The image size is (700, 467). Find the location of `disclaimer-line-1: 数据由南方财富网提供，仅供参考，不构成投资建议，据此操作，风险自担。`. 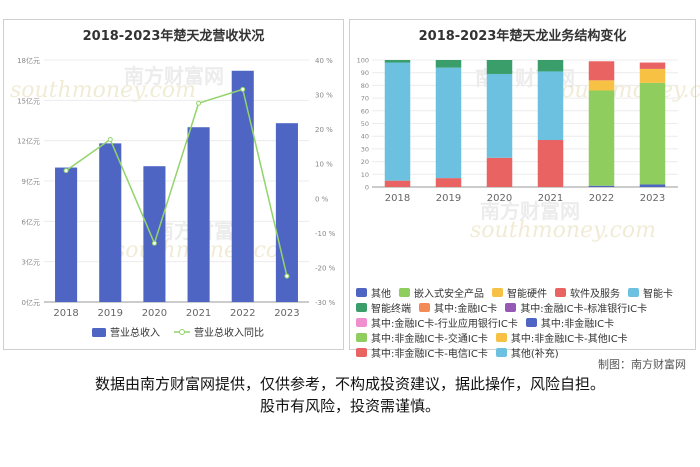

disclaimer-line-1: 数据由南方财富网提供，仅供参考，不构成投资建议，据此操作，风险自担。 is located at coordinates (349, 384).